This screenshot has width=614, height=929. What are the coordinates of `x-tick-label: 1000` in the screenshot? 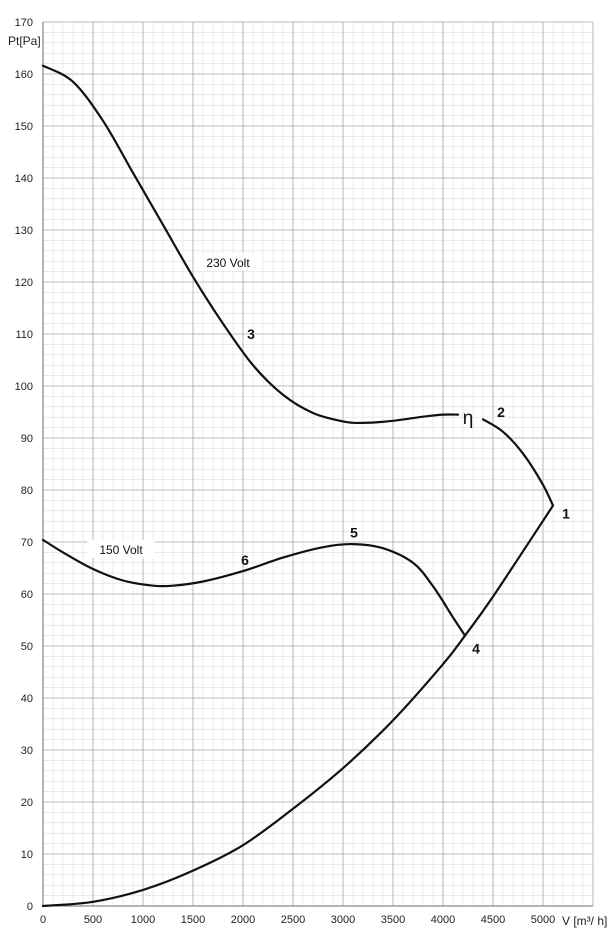 It's located at (143, 920).